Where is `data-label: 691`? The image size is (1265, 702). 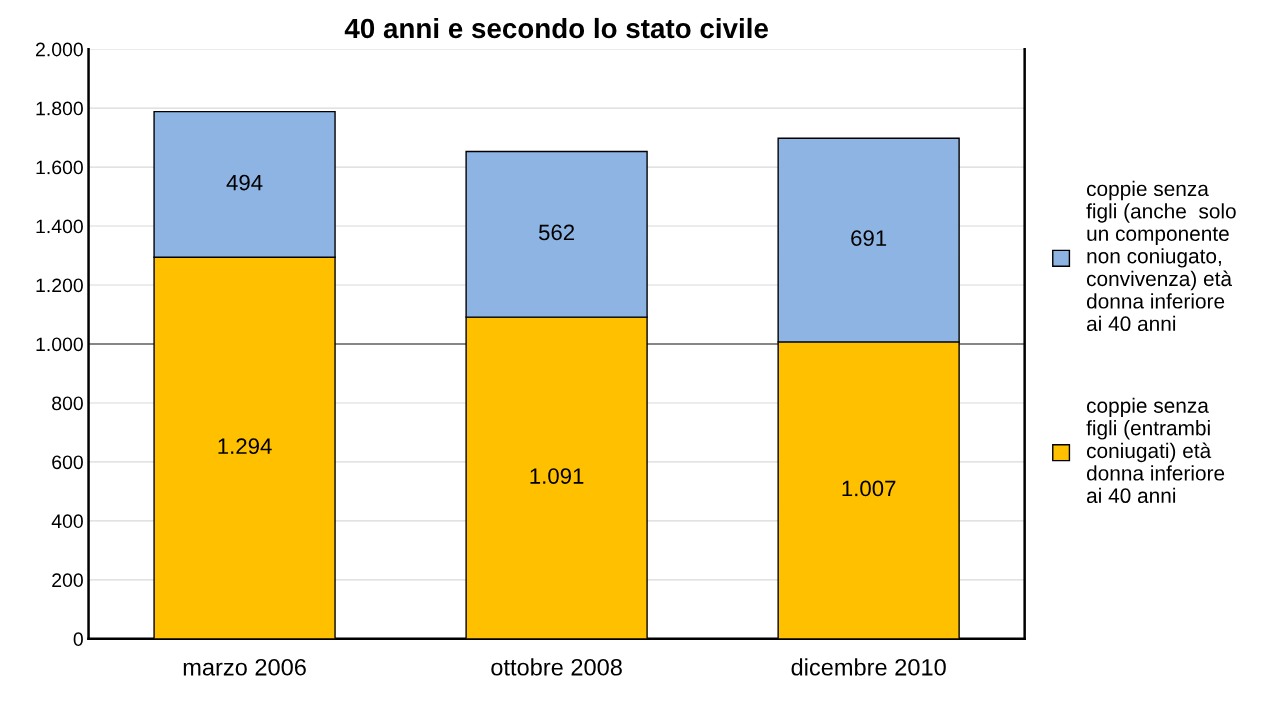 data-label: 691 is located at coordinates (869, 238).